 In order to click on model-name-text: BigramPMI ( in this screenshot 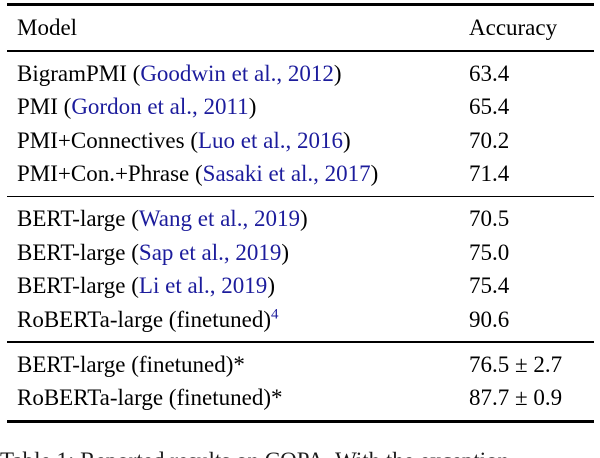, I will do `click(79, 73)`.